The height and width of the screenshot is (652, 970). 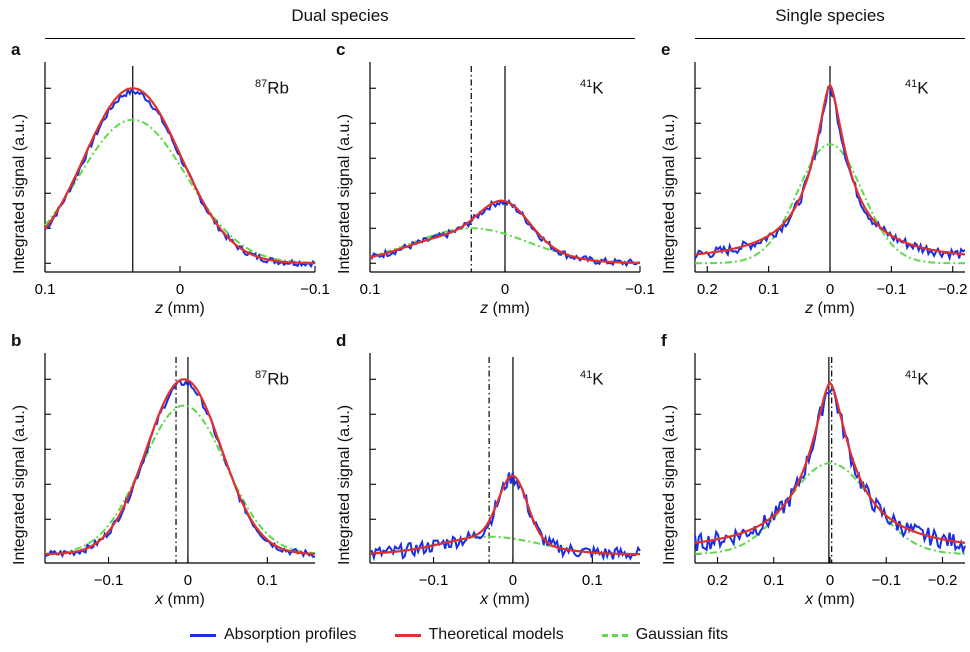 What do you see at coordinates (407, 635) in the screenshot?
I see `legend-swatch-theory` at bounding box center [407, 635].